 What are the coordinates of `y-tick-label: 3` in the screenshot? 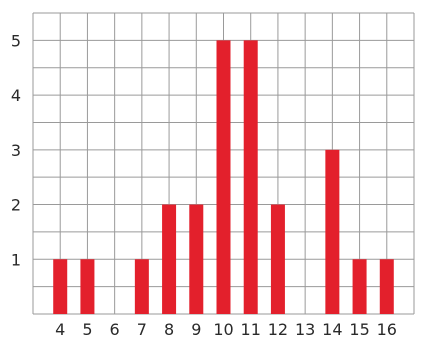 It's located at (16, 150).